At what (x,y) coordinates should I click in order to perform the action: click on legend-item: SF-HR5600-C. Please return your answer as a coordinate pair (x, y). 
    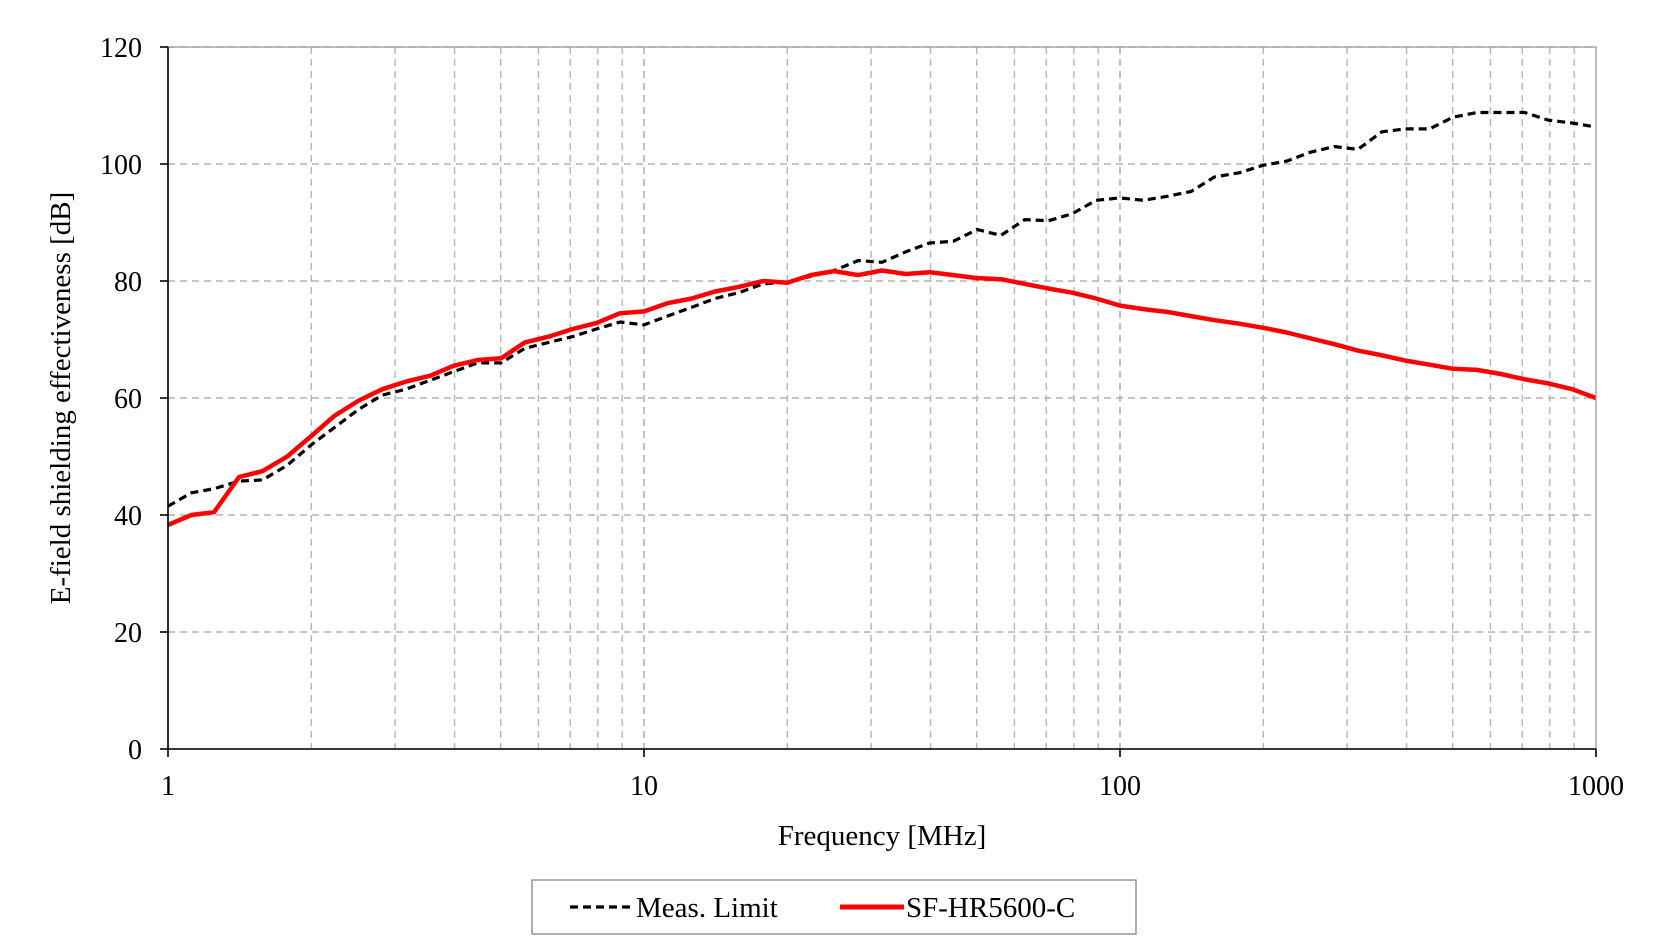
    Looking at the image, I should click on (957, 908).